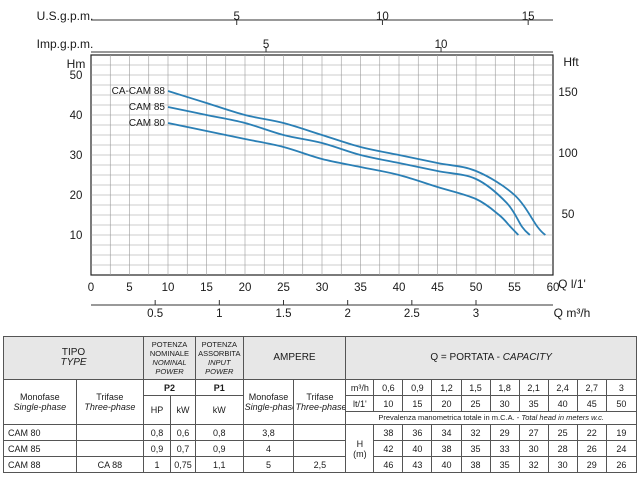 This screenshot has height=480, width=640. Describe the element at coordinates (360, 453) in the screenshot. I see `h-unit: (m)` at that location.